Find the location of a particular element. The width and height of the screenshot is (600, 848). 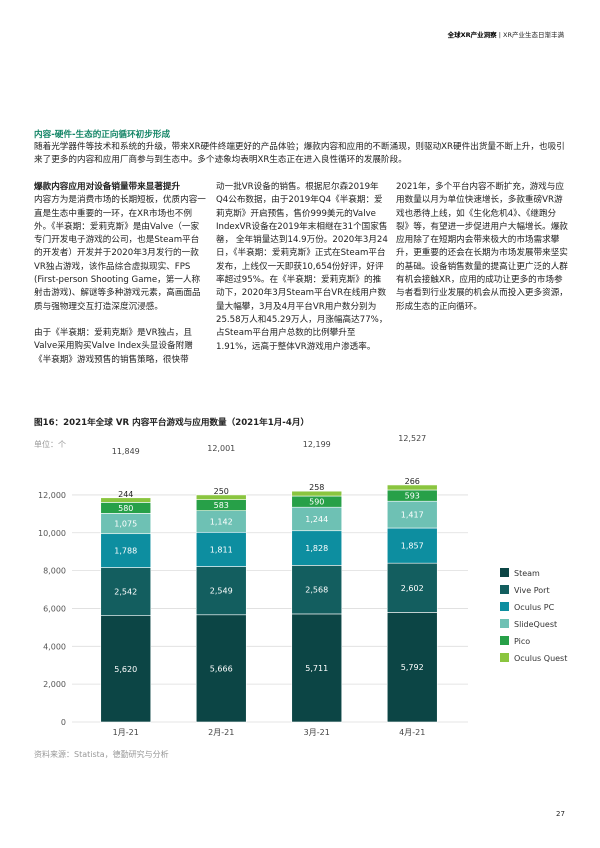

legend-label: Pico is located at coordinates (522, 641).